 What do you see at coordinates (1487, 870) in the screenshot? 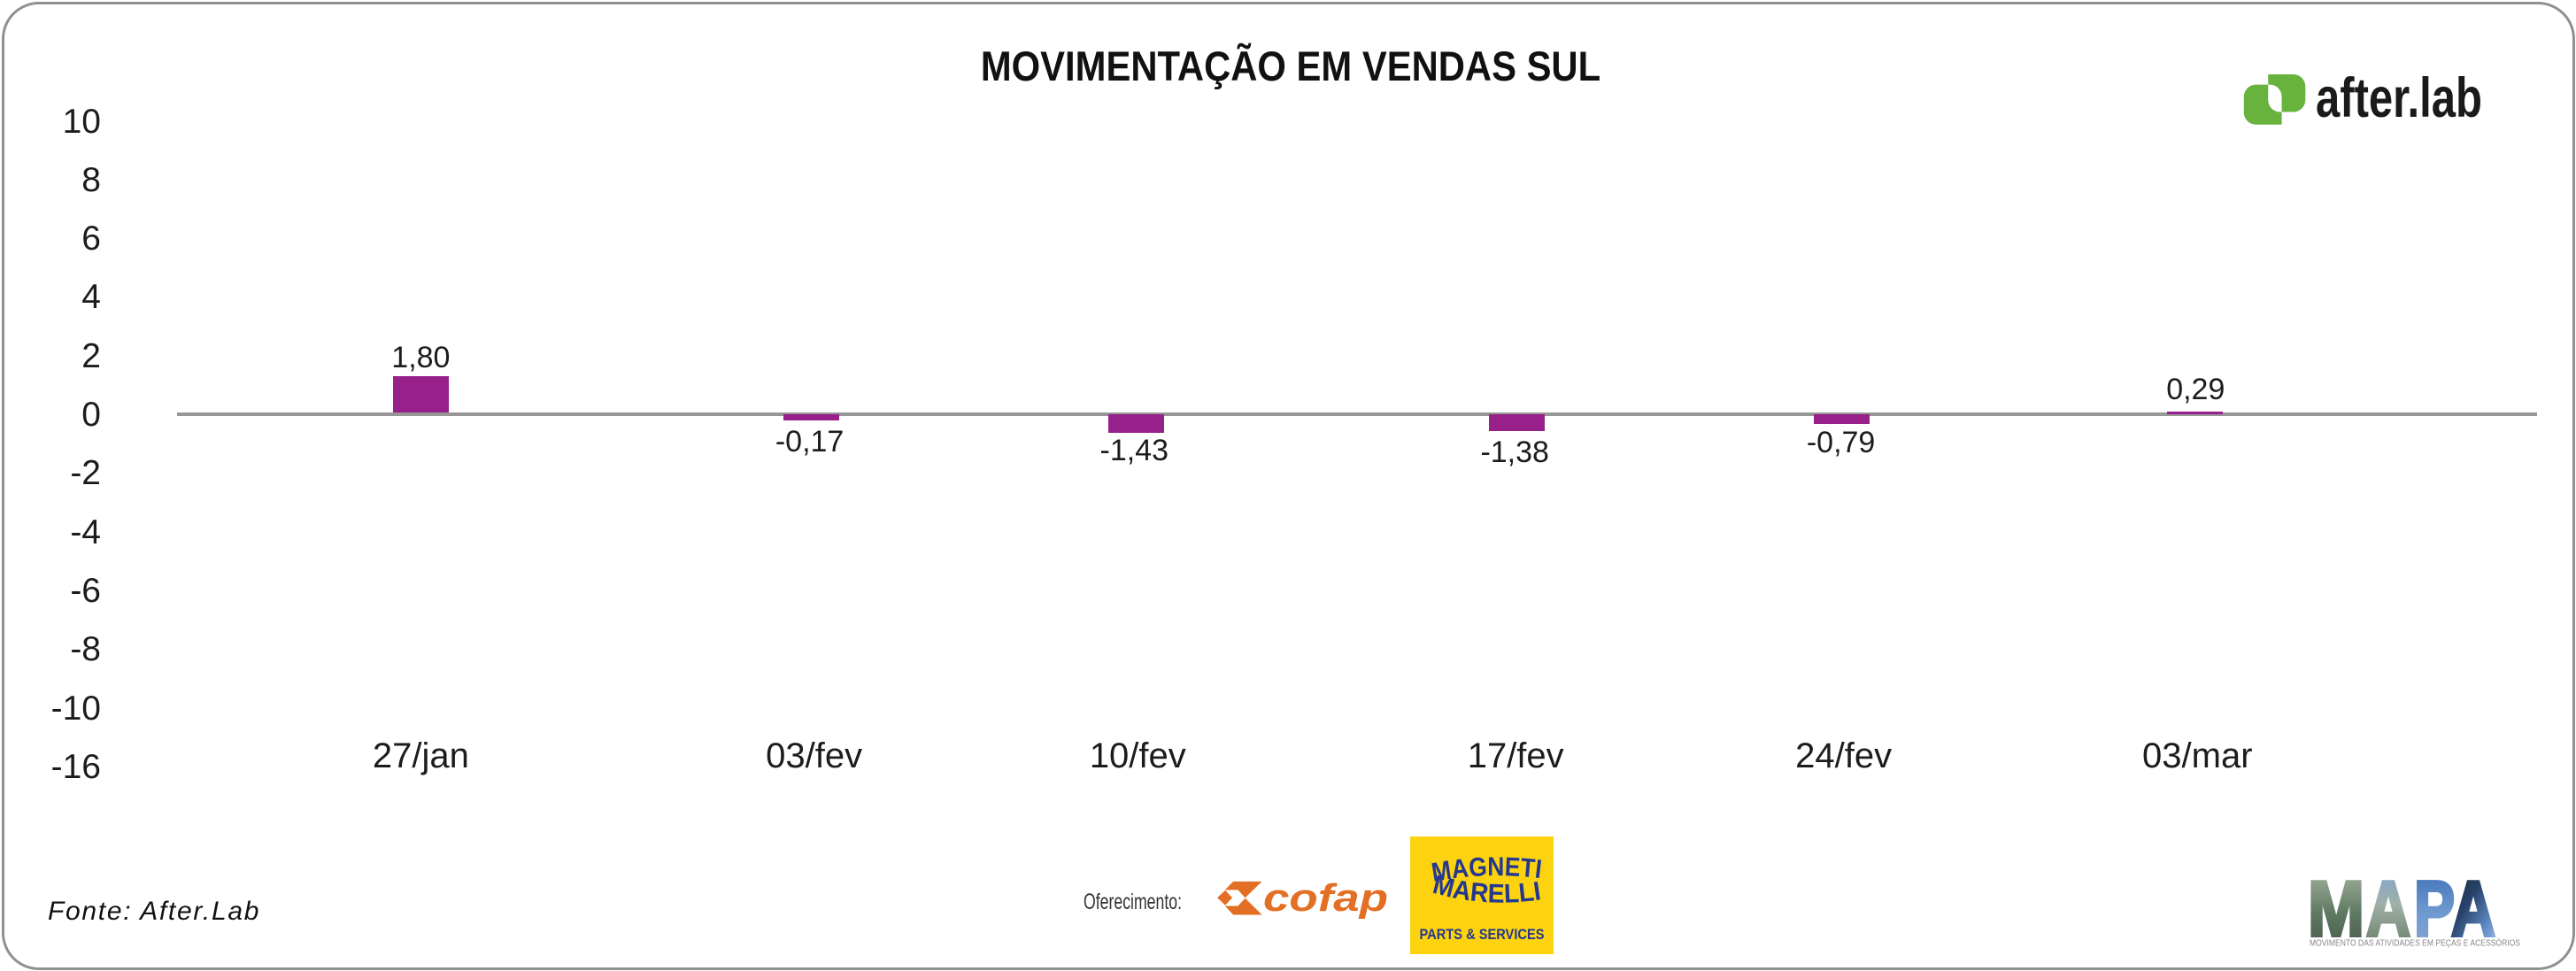
I see `svg-text: MAGNETI` at bounding box center [1487, 870].